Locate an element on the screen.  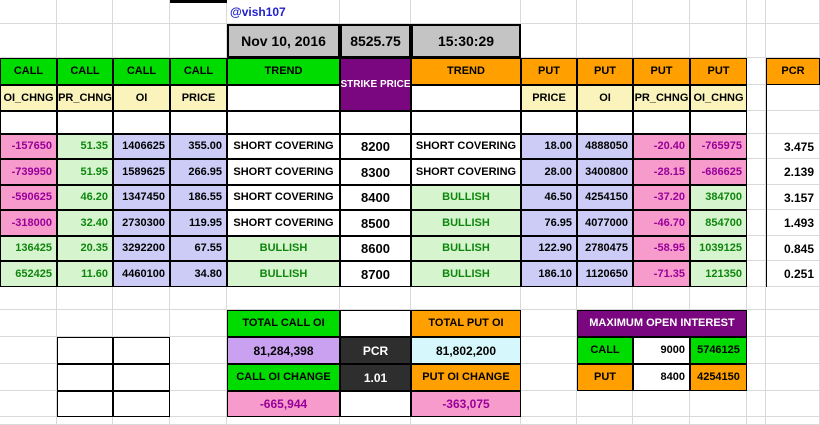
call-oi-cell: 3292200 is located at coordinates (141, 248).